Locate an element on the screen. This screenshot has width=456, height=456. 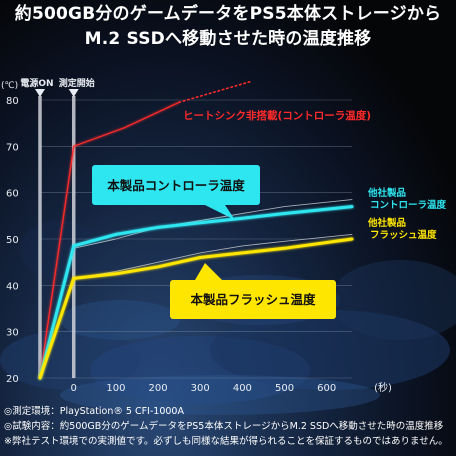
x-tick-label: 400 is located at coordinates (242, 388).